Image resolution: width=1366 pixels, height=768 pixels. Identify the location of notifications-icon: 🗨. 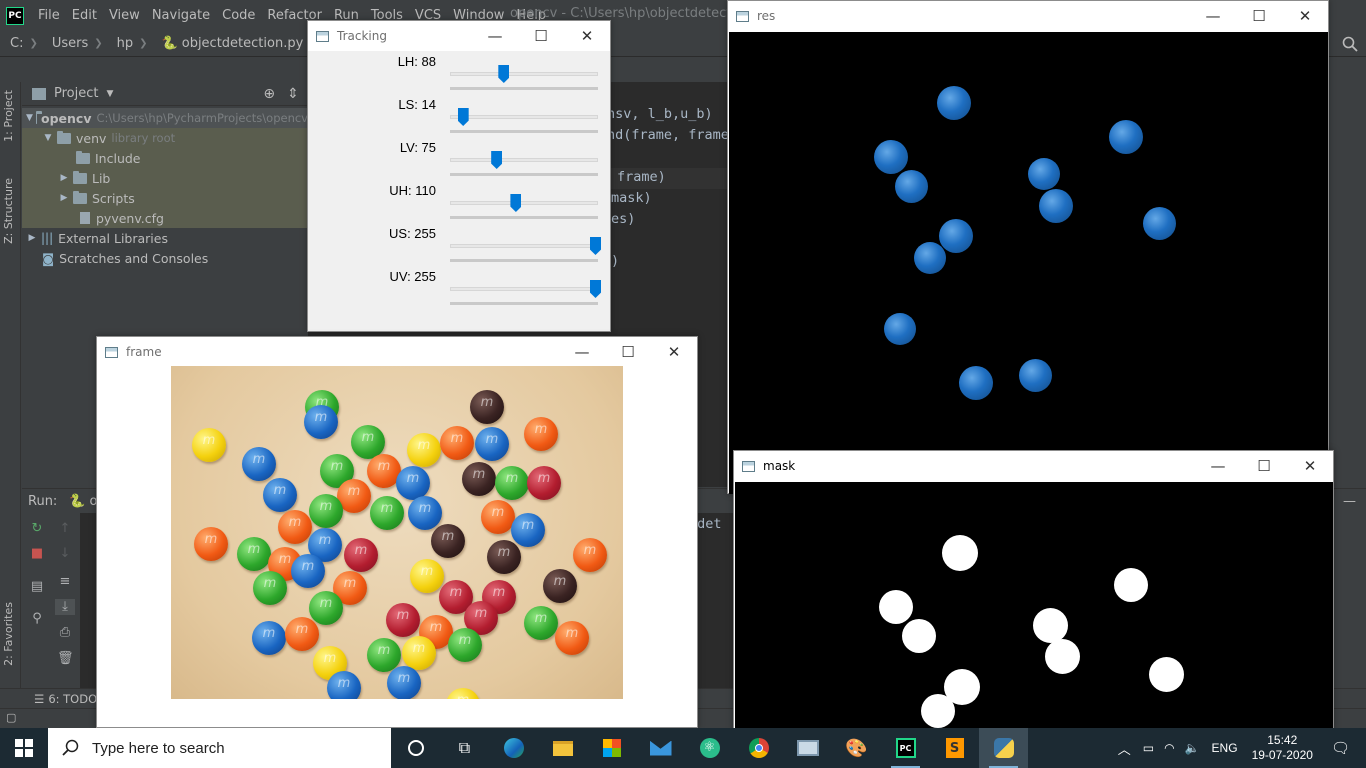
(1340, 748).